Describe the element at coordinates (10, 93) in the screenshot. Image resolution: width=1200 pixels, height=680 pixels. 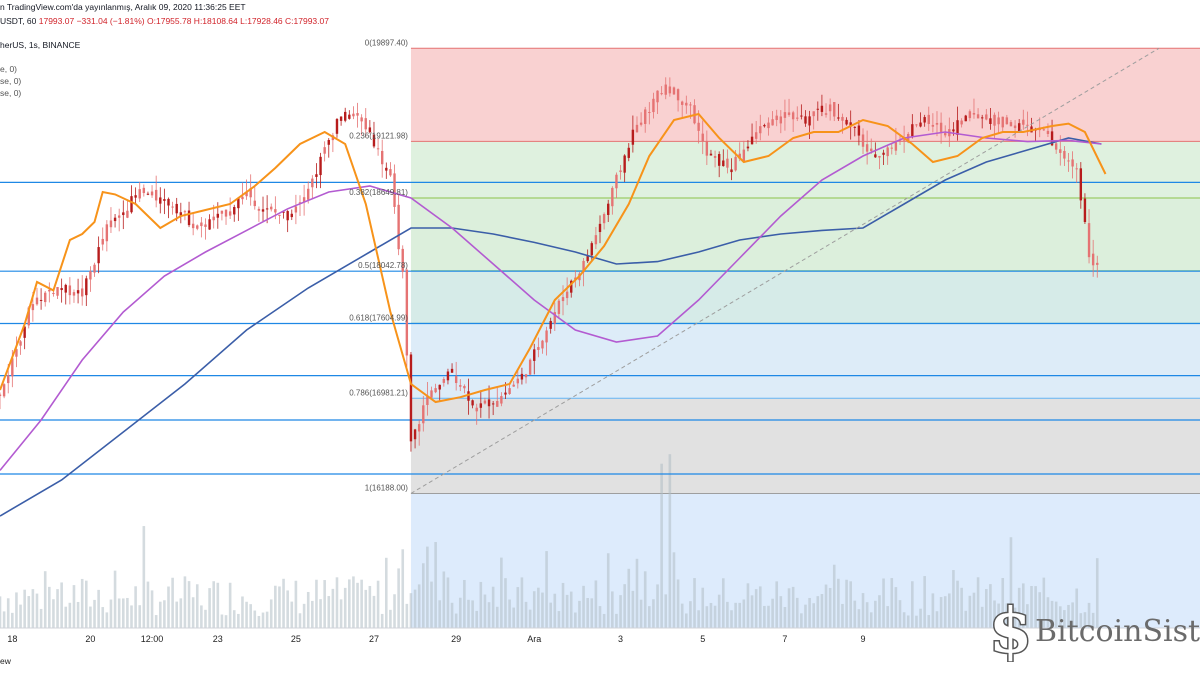
I see `indicator-3: se, 0)` at that location.